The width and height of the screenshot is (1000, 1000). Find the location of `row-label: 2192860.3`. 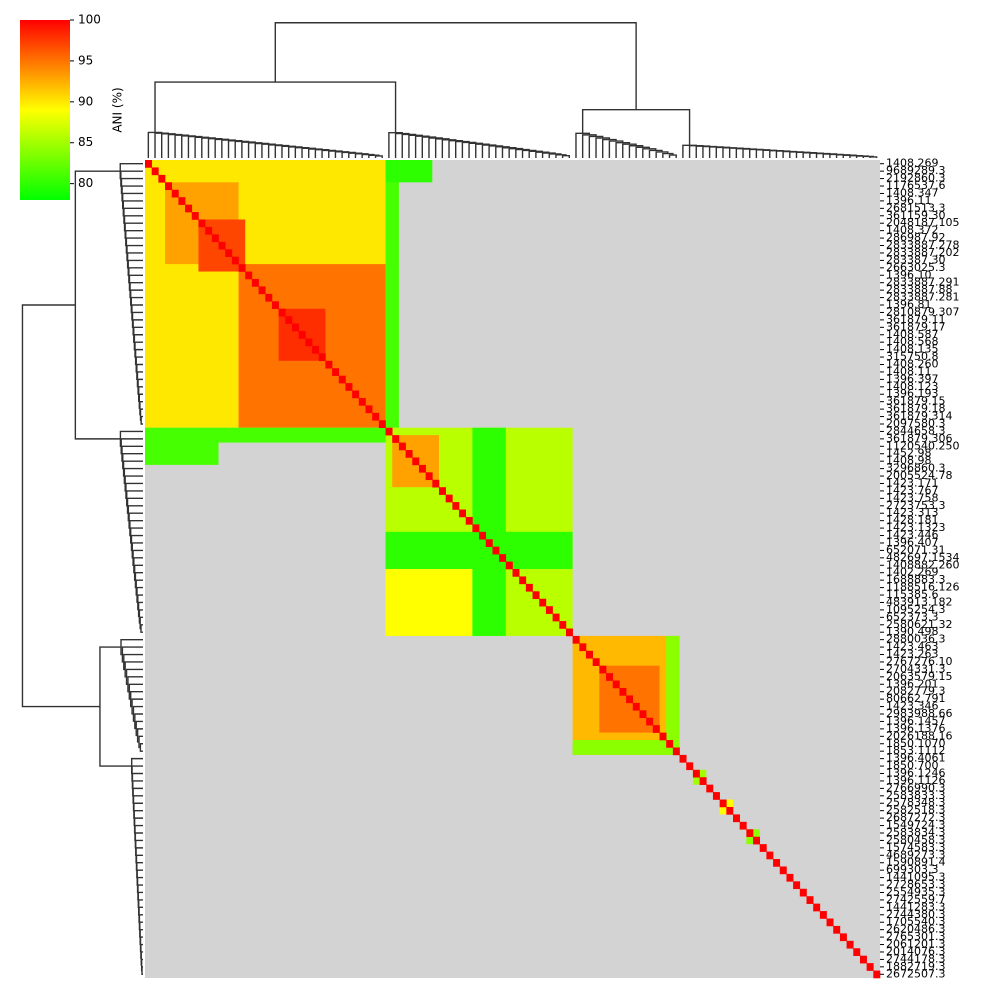

row-label: 2192860.3 is located at coordinates (916, 178).